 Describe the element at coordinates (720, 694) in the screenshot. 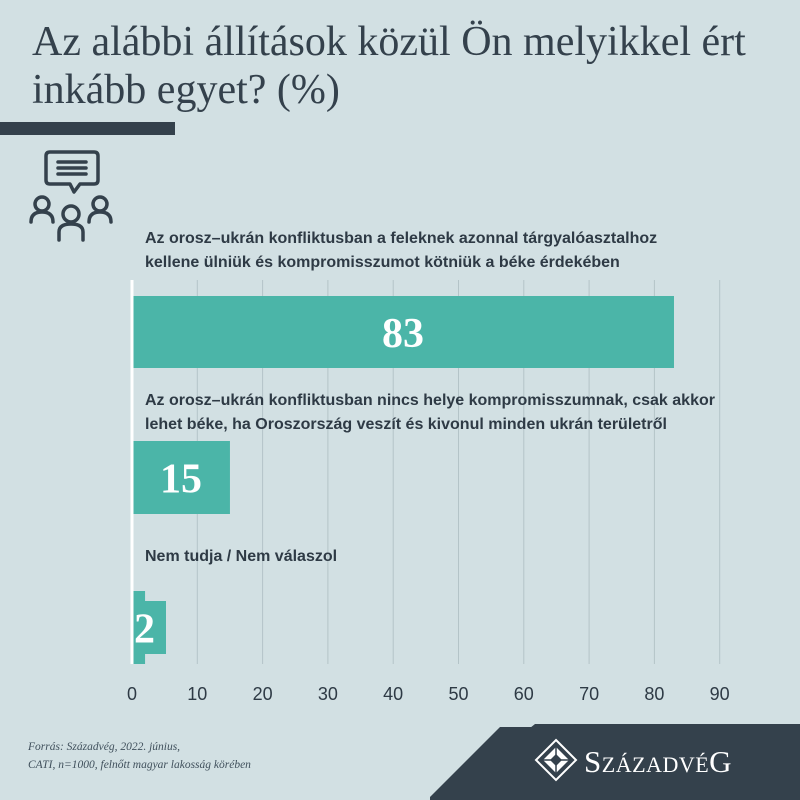

I see `x-tick-label-90: 90` at that location.